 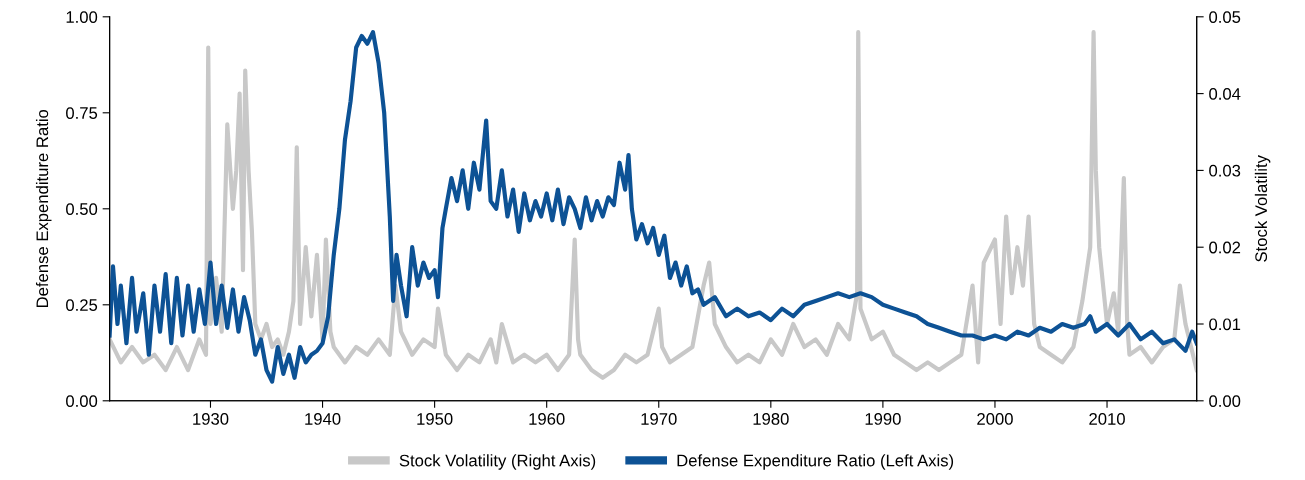 I want to click on y-tick-label: 0.75, so click(x=82, y=113).